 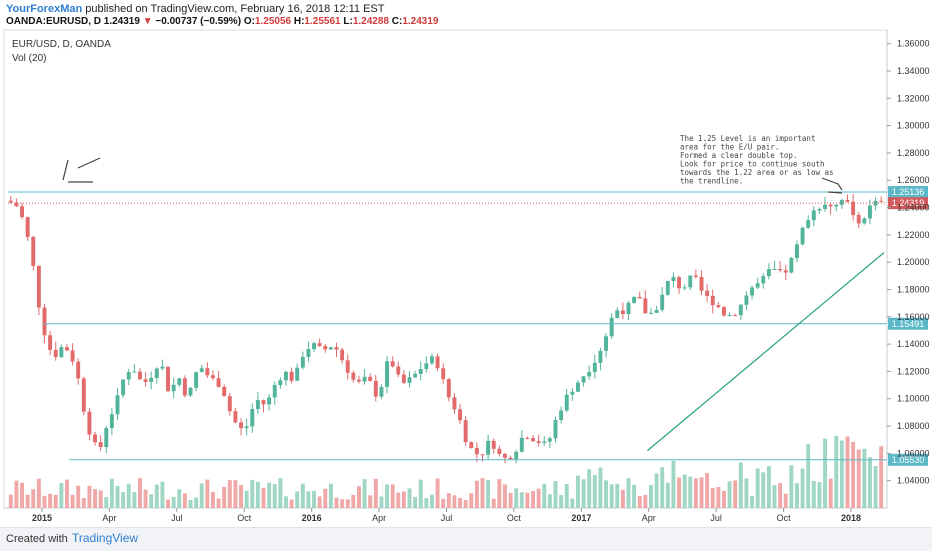 I want to click on close-label: C:, so click(x=397, y=21).